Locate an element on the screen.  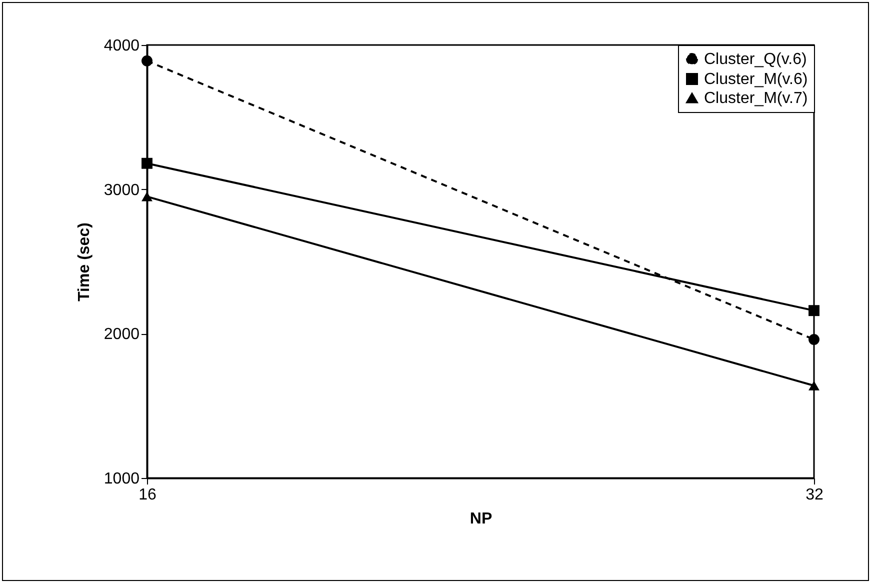
y-axis-title: Time (sec) is located at coordinates (84, 262).